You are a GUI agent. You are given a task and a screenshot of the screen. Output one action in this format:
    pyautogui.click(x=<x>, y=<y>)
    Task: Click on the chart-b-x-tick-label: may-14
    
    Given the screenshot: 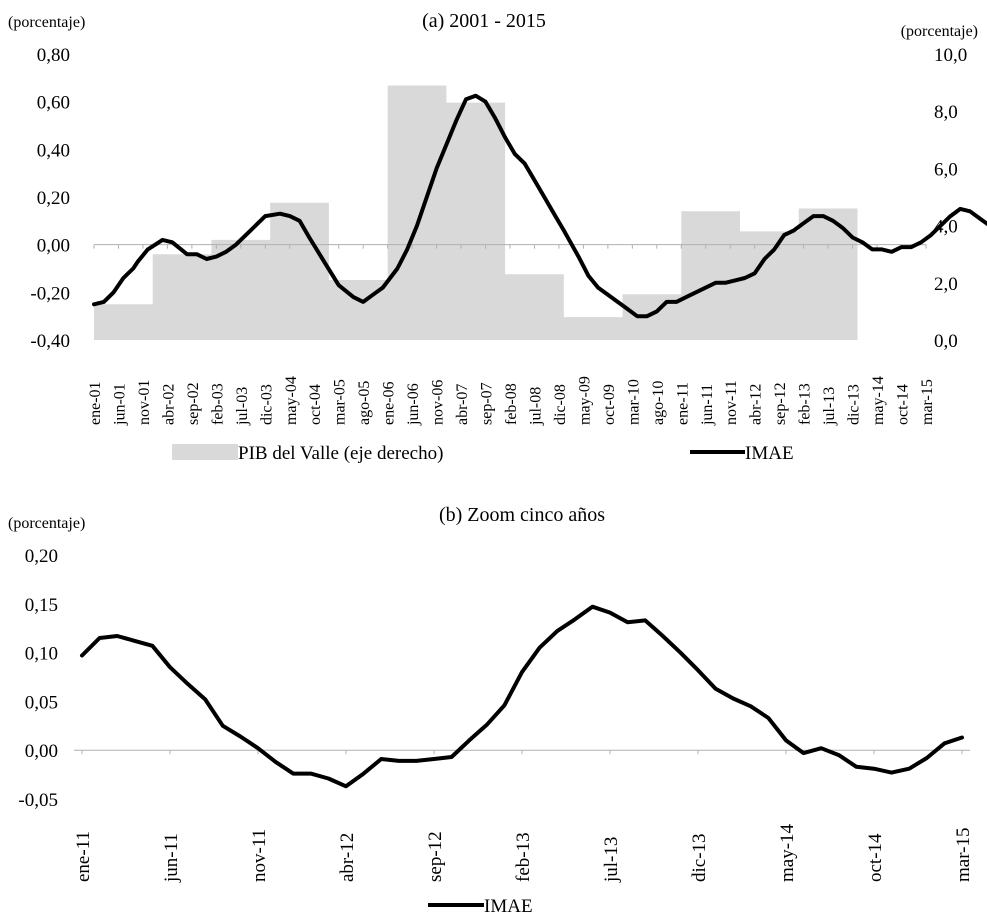 What is the action you would take?
    pyautogui.click(x=787, y=852)
    